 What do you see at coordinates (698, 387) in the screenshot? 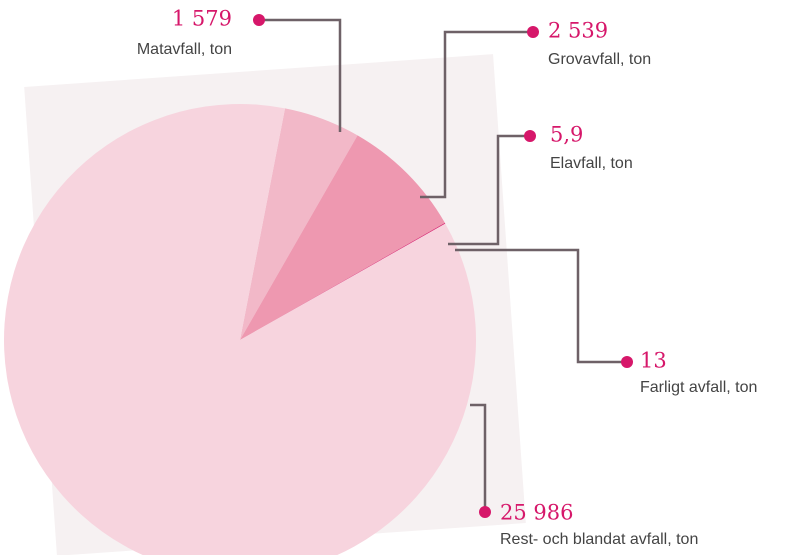
I see `category-label: Farligt avfall, ton` at bounding box center [698, 387].